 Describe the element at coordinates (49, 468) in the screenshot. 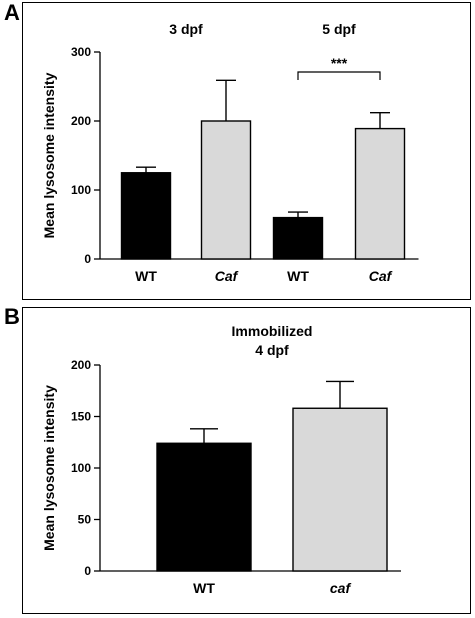

I see `panel-b-y-axis-title: Mean lysosome intensity` at that location.